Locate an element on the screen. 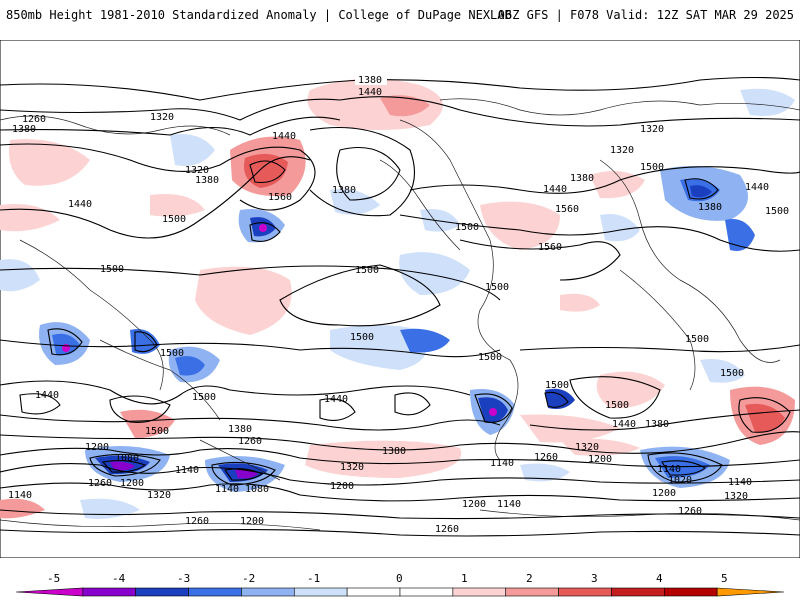 The height and width of the screenshot is (600, 800). colorbar-tick-label: 4 is located at coordinates (659, 578).